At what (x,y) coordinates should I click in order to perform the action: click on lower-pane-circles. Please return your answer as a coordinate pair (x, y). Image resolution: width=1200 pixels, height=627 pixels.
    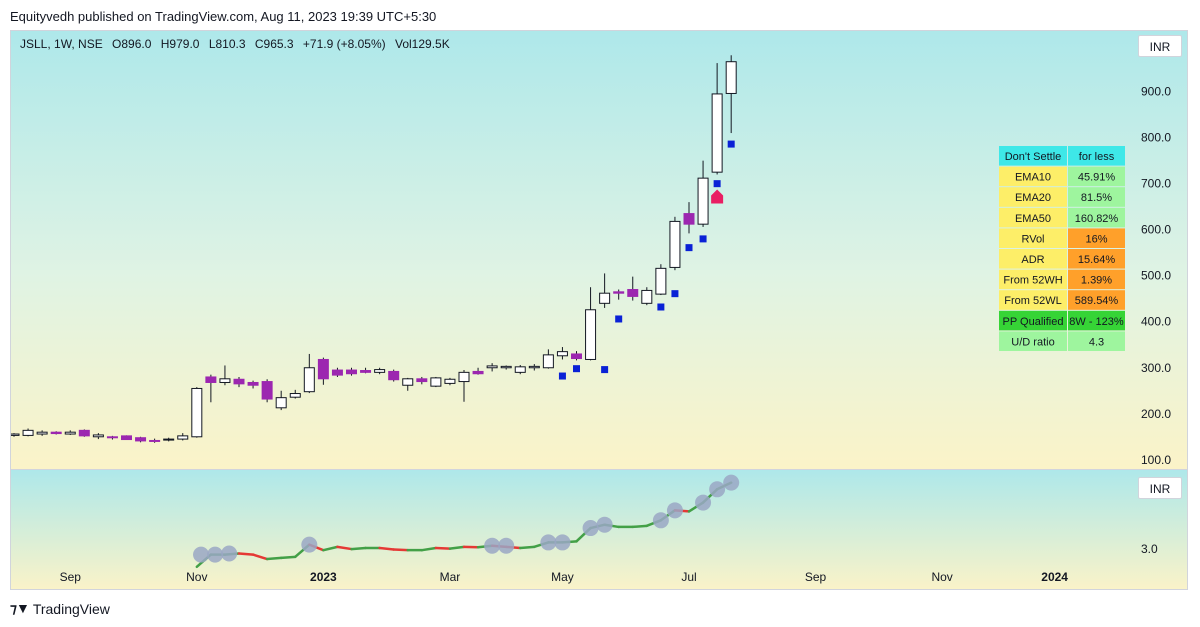
    Looking at the image, I should click on (466, 518).